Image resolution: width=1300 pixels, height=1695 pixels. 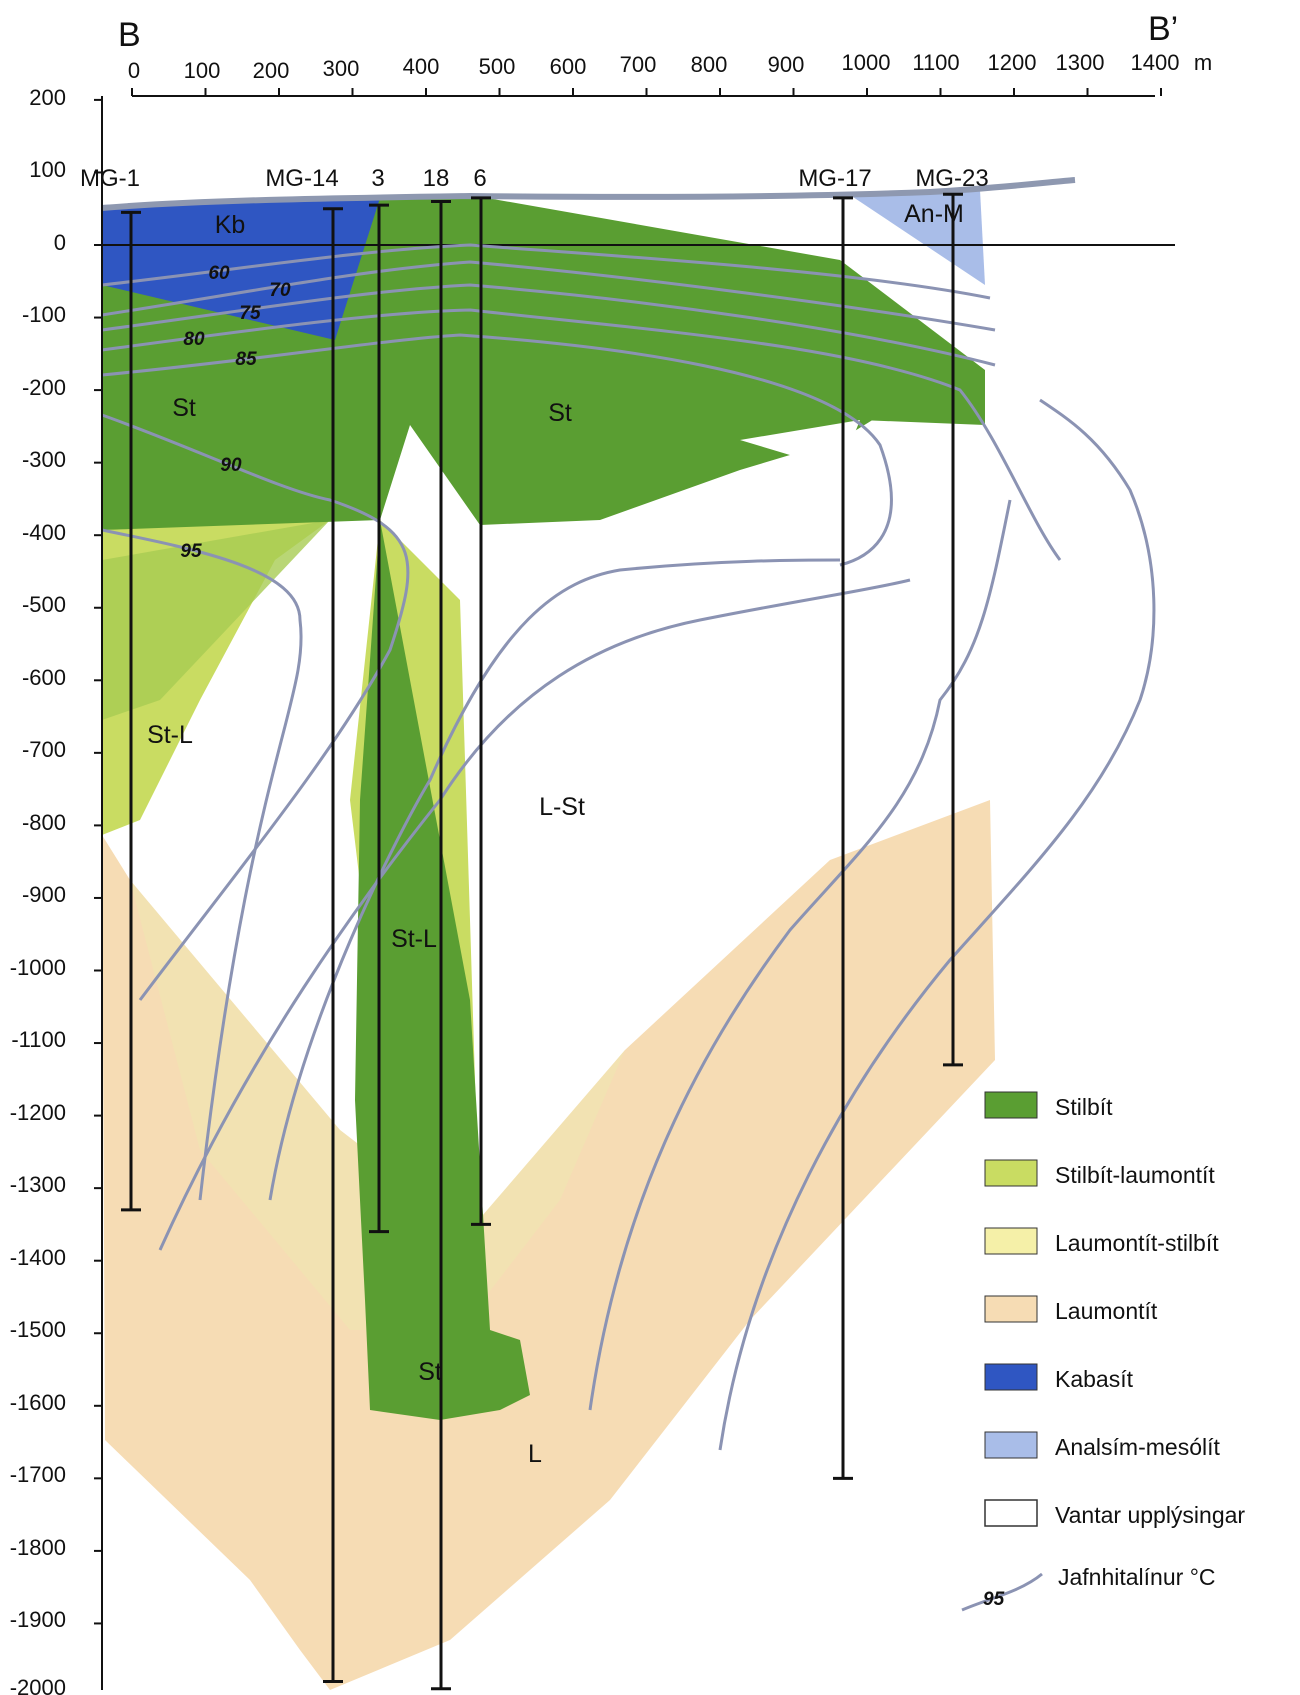 I want to click on distance-tick-label: 300, so click(x=341, y=68).